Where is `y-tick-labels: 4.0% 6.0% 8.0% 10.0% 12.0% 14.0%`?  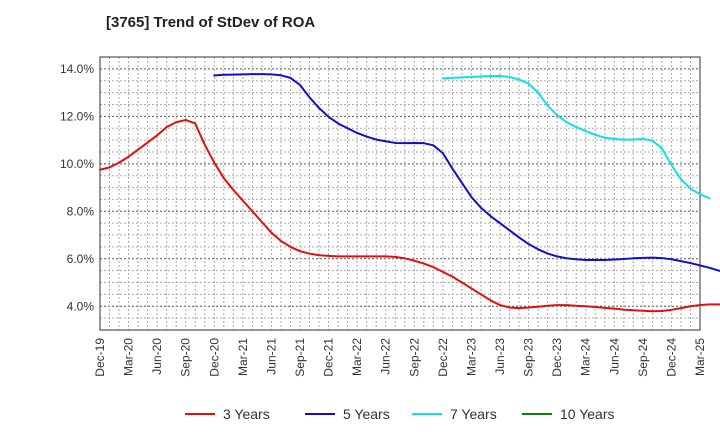 y-tick-labels: 4.0% 6.0% 8.0% 10.0% 12.0% 14.0% is located at coordinates (77, 187).